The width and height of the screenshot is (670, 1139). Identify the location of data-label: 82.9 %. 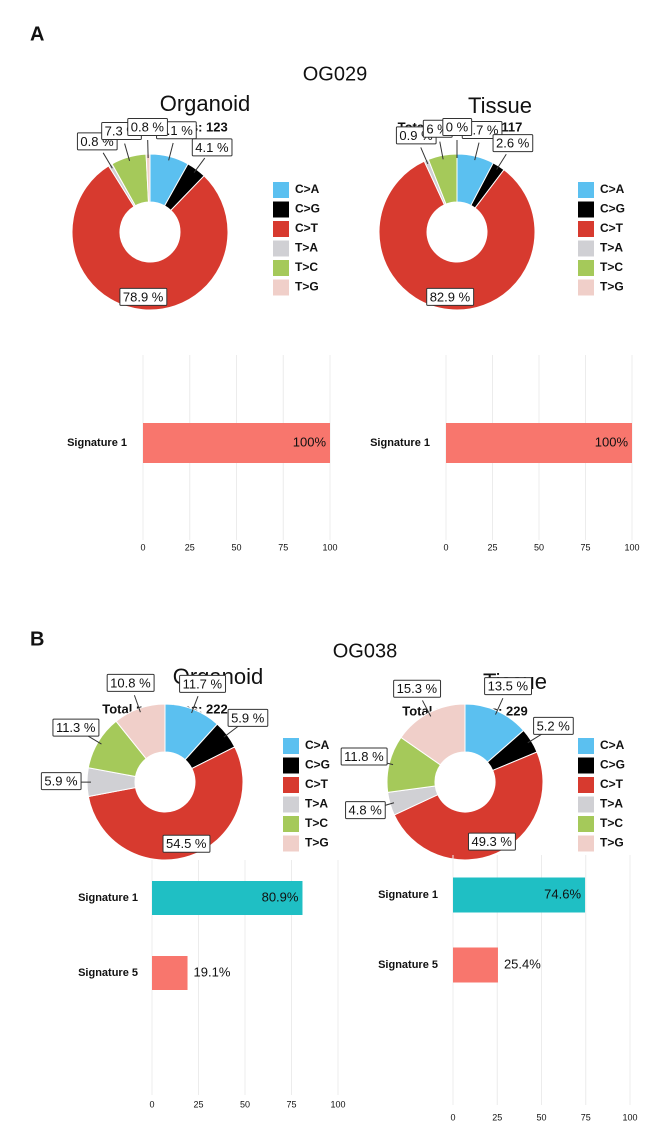
(450, 296).